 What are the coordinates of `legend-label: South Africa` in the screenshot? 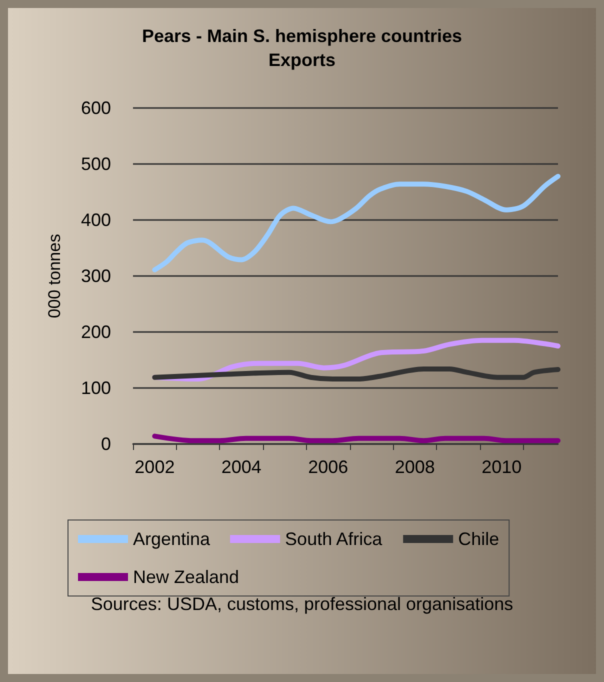 It's located at (334, 539).